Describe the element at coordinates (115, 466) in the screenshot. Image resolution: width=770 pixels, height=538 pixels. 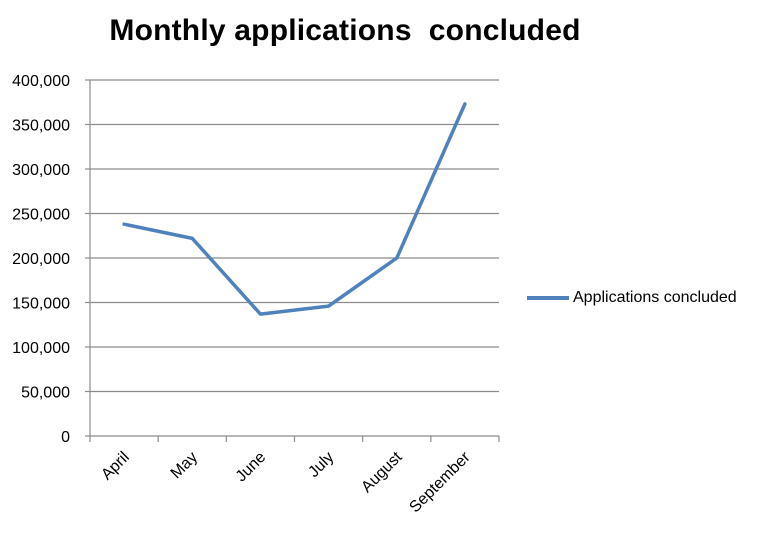
I see `x-tick-label: April` at that location.